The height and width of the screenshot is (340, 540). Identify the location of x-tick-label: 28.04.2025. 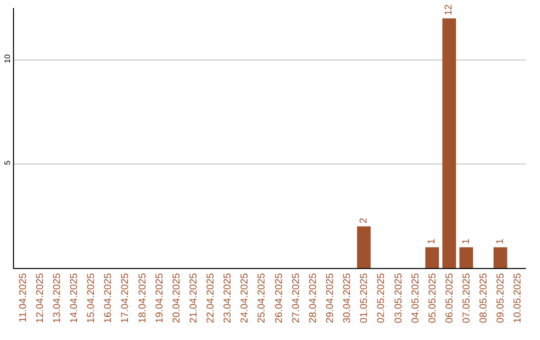
(313, 298).